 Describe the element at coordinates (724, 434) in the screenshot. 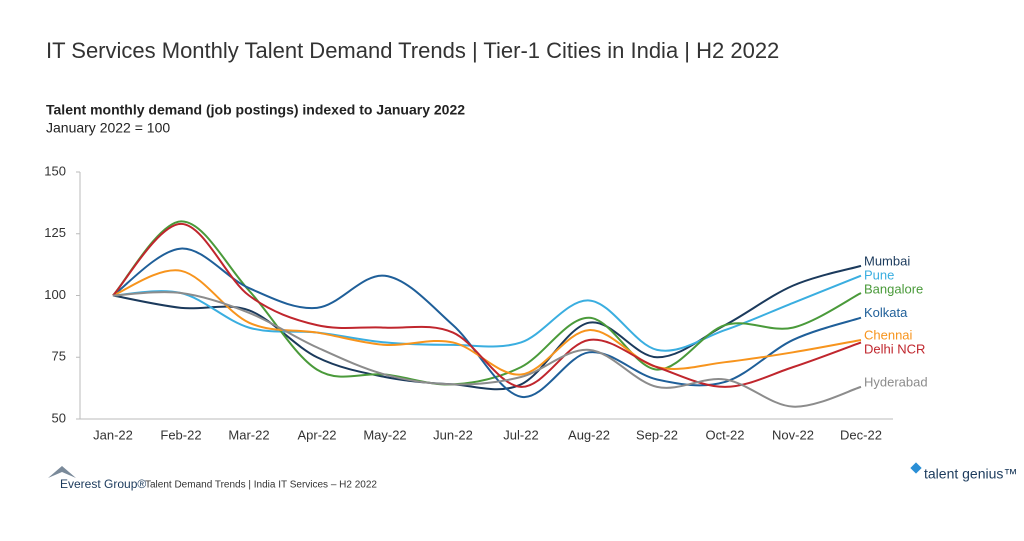

I see `x-tick-label: Oct-22` at that location.